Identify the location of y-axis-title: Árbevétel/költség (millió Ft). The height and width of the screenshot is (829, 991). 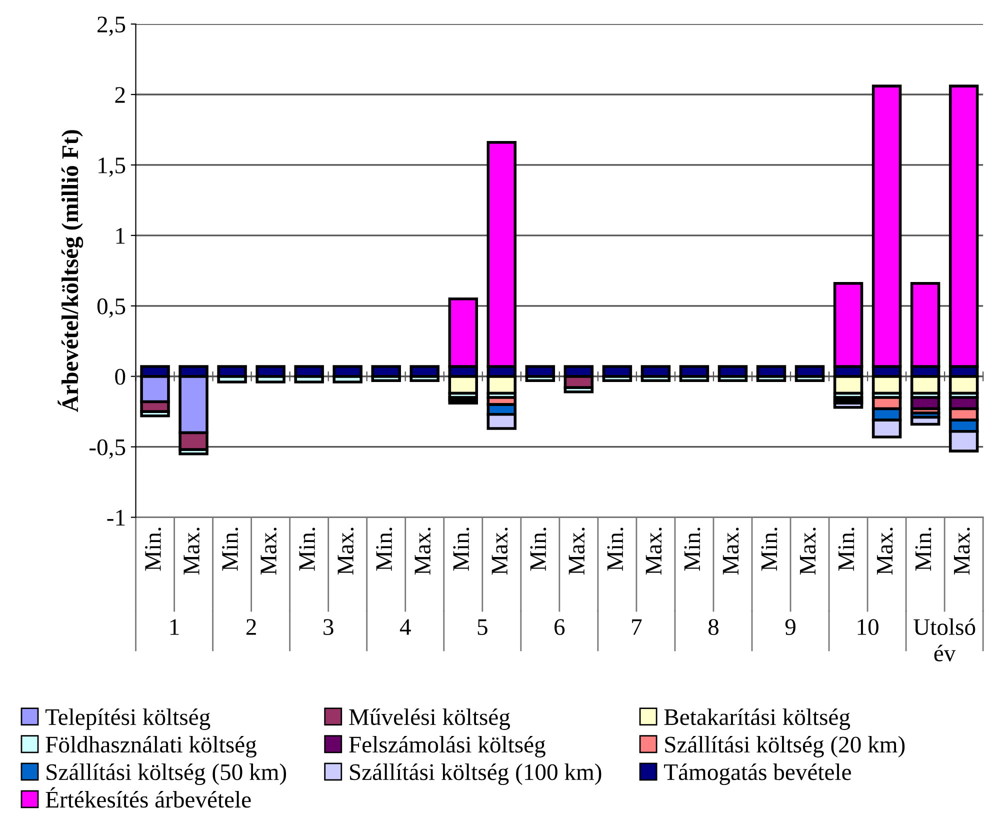
(71, 271).